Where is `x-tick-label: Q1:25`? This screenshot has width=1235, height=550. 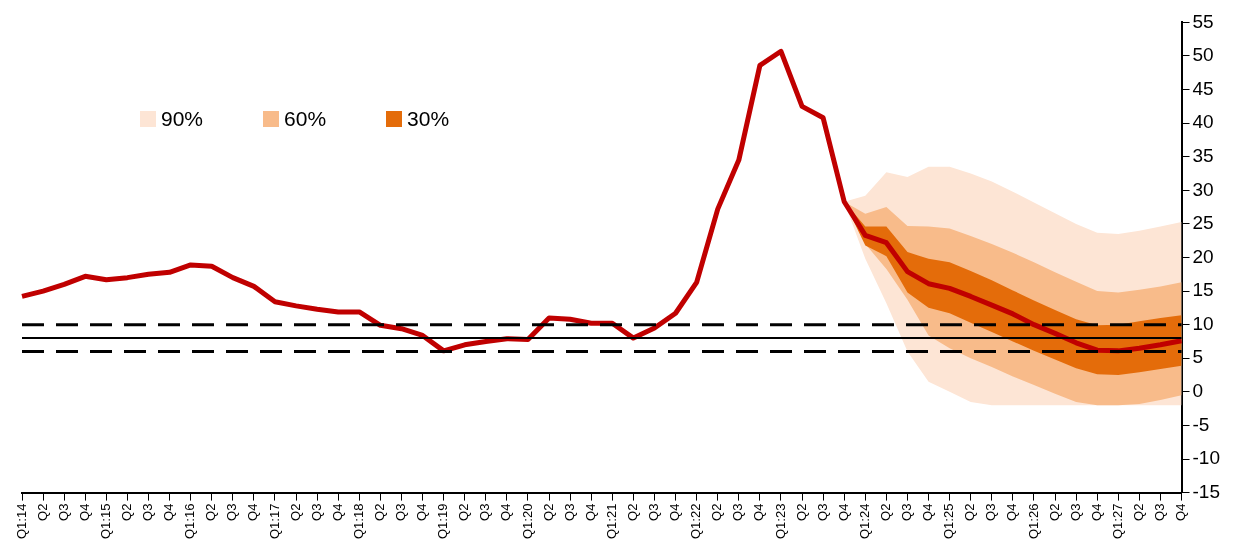 x-tick-label: Q1:25 is located at coordinates (949, 521).